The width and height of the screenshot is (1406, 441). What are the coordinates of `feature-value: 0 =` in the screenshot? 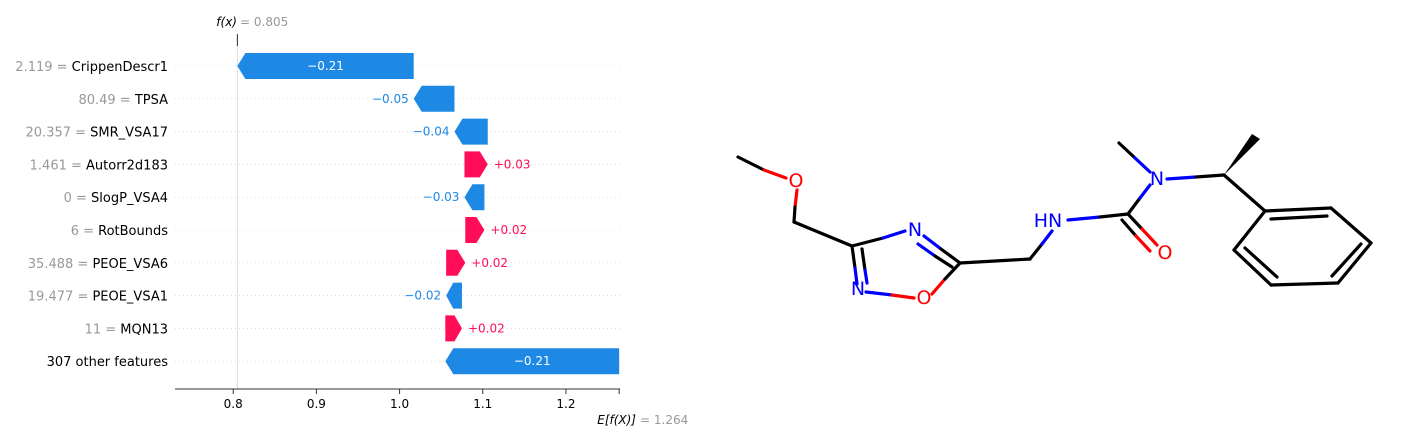 It's located at (77, 198).